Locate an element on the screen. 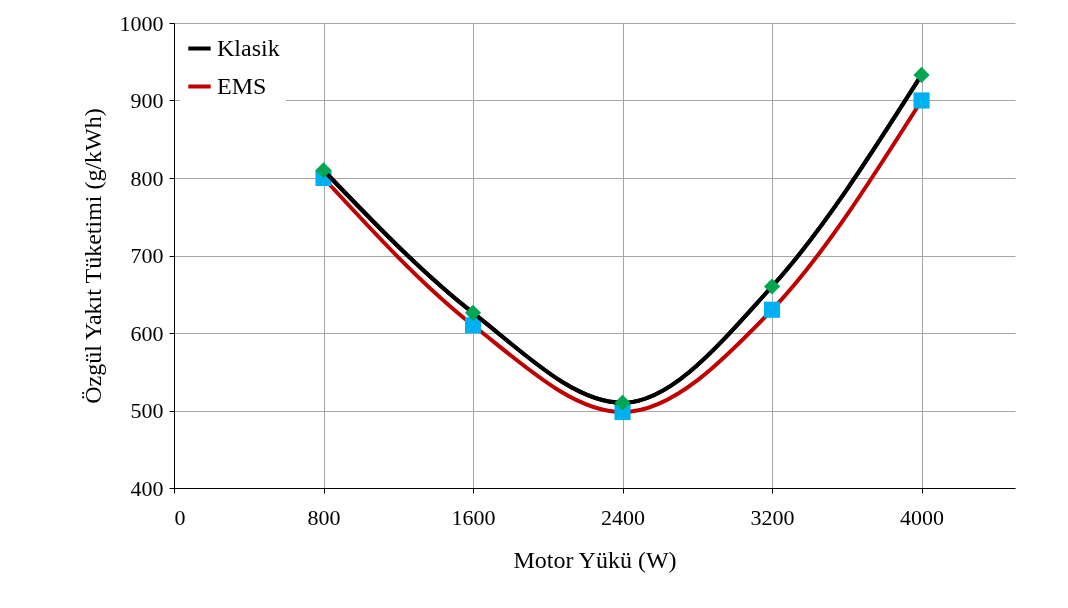 This screenshot has width=1068, height=608. legend-label: EMS is located at coordinates (242, 85).